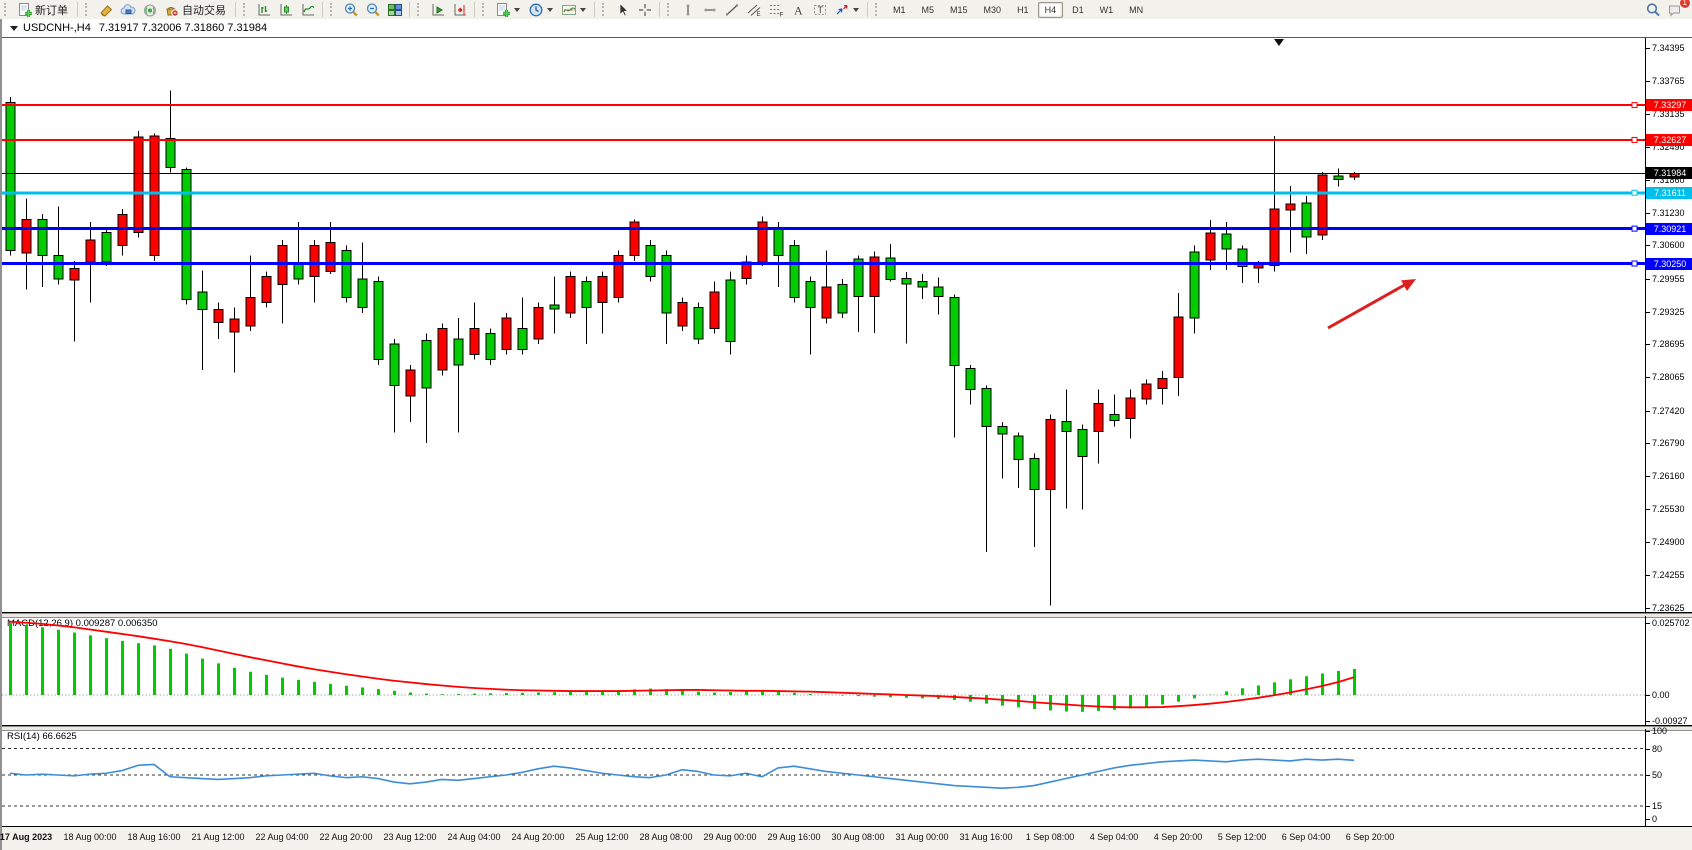 This screenshot has height=850, width=1692. I want to click on candlestick-chart-button, so click(286, 9).